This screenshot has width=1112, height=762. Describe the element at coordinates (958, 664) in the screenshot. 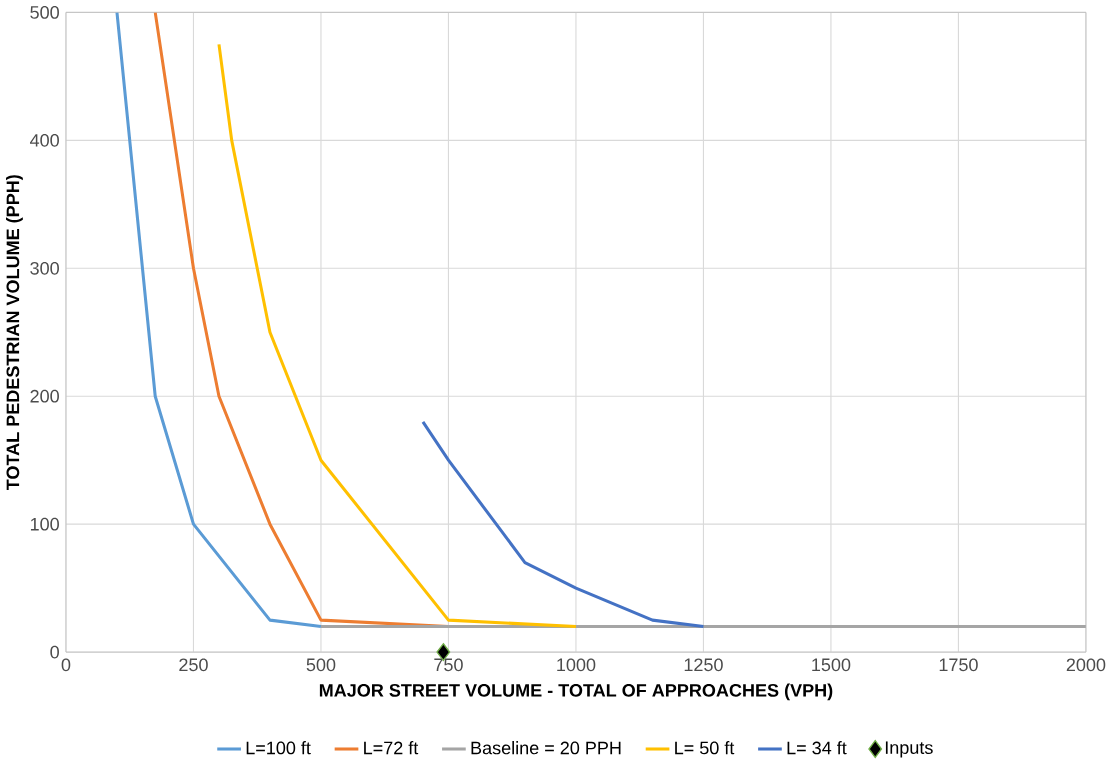

I see `x-tick-label: 1750` at that location.